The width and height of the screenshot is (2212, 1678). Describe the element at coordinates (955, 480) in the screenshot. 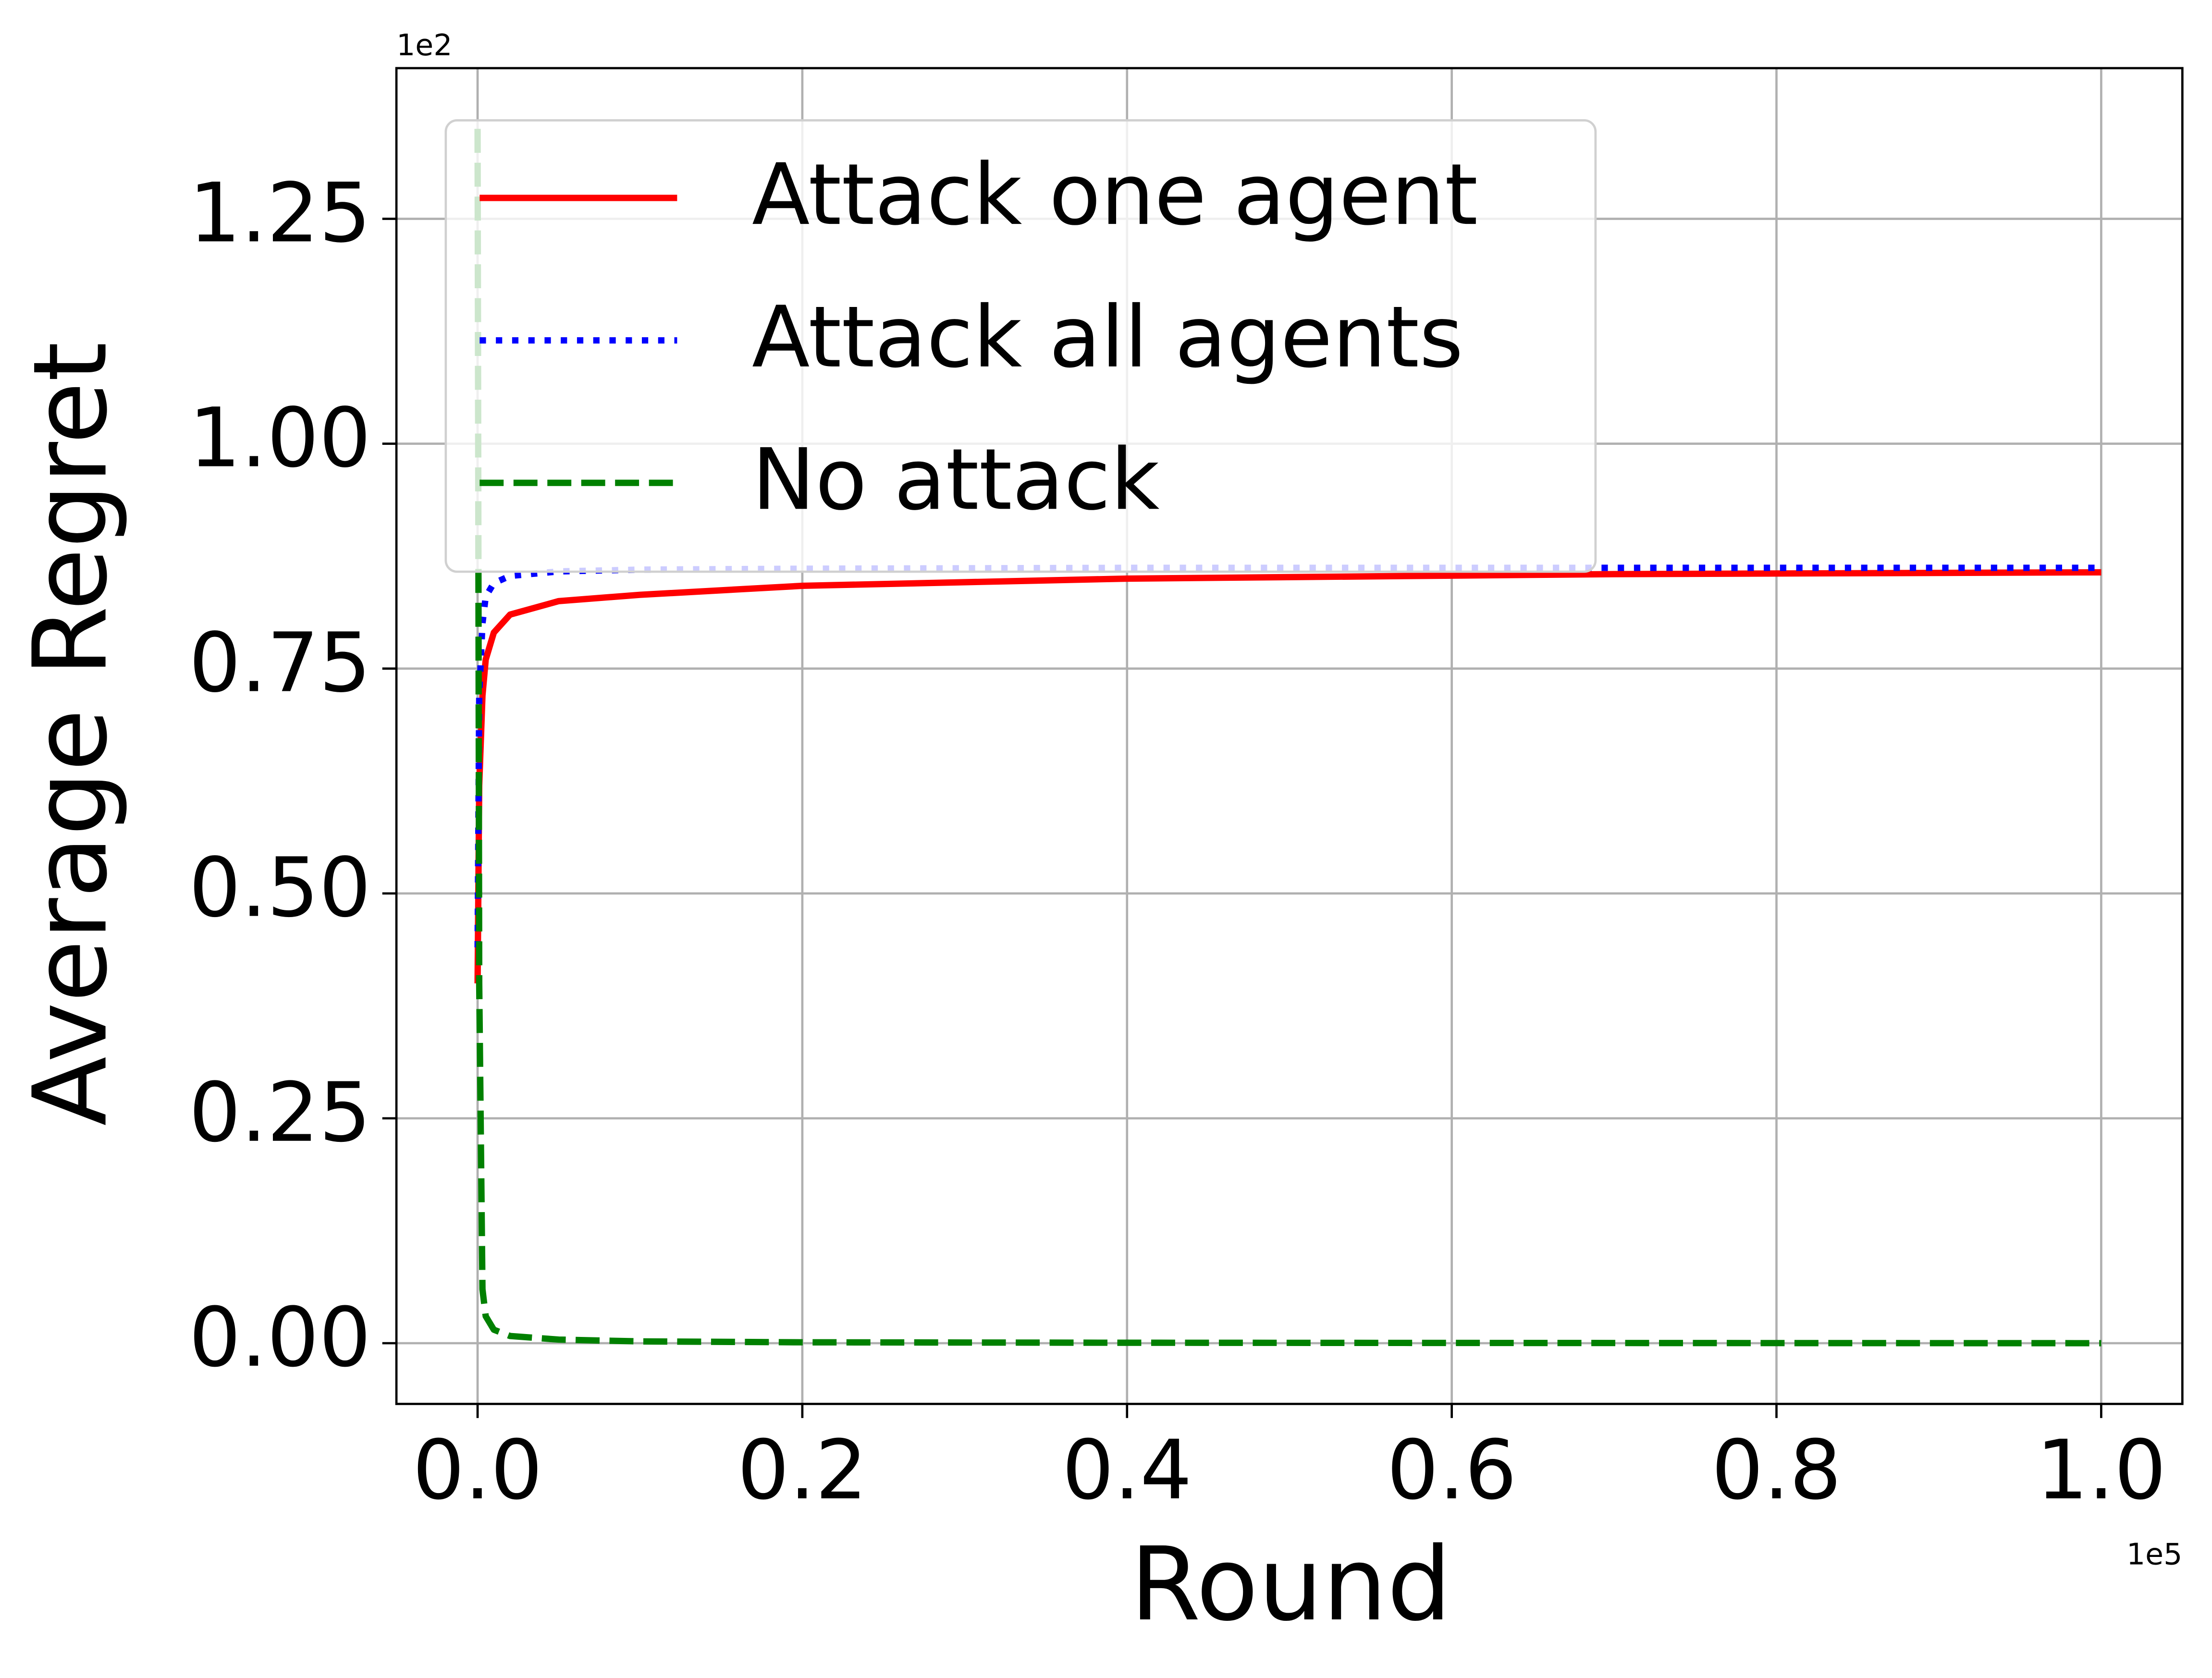

I see `legend-label: No attack` at that location.